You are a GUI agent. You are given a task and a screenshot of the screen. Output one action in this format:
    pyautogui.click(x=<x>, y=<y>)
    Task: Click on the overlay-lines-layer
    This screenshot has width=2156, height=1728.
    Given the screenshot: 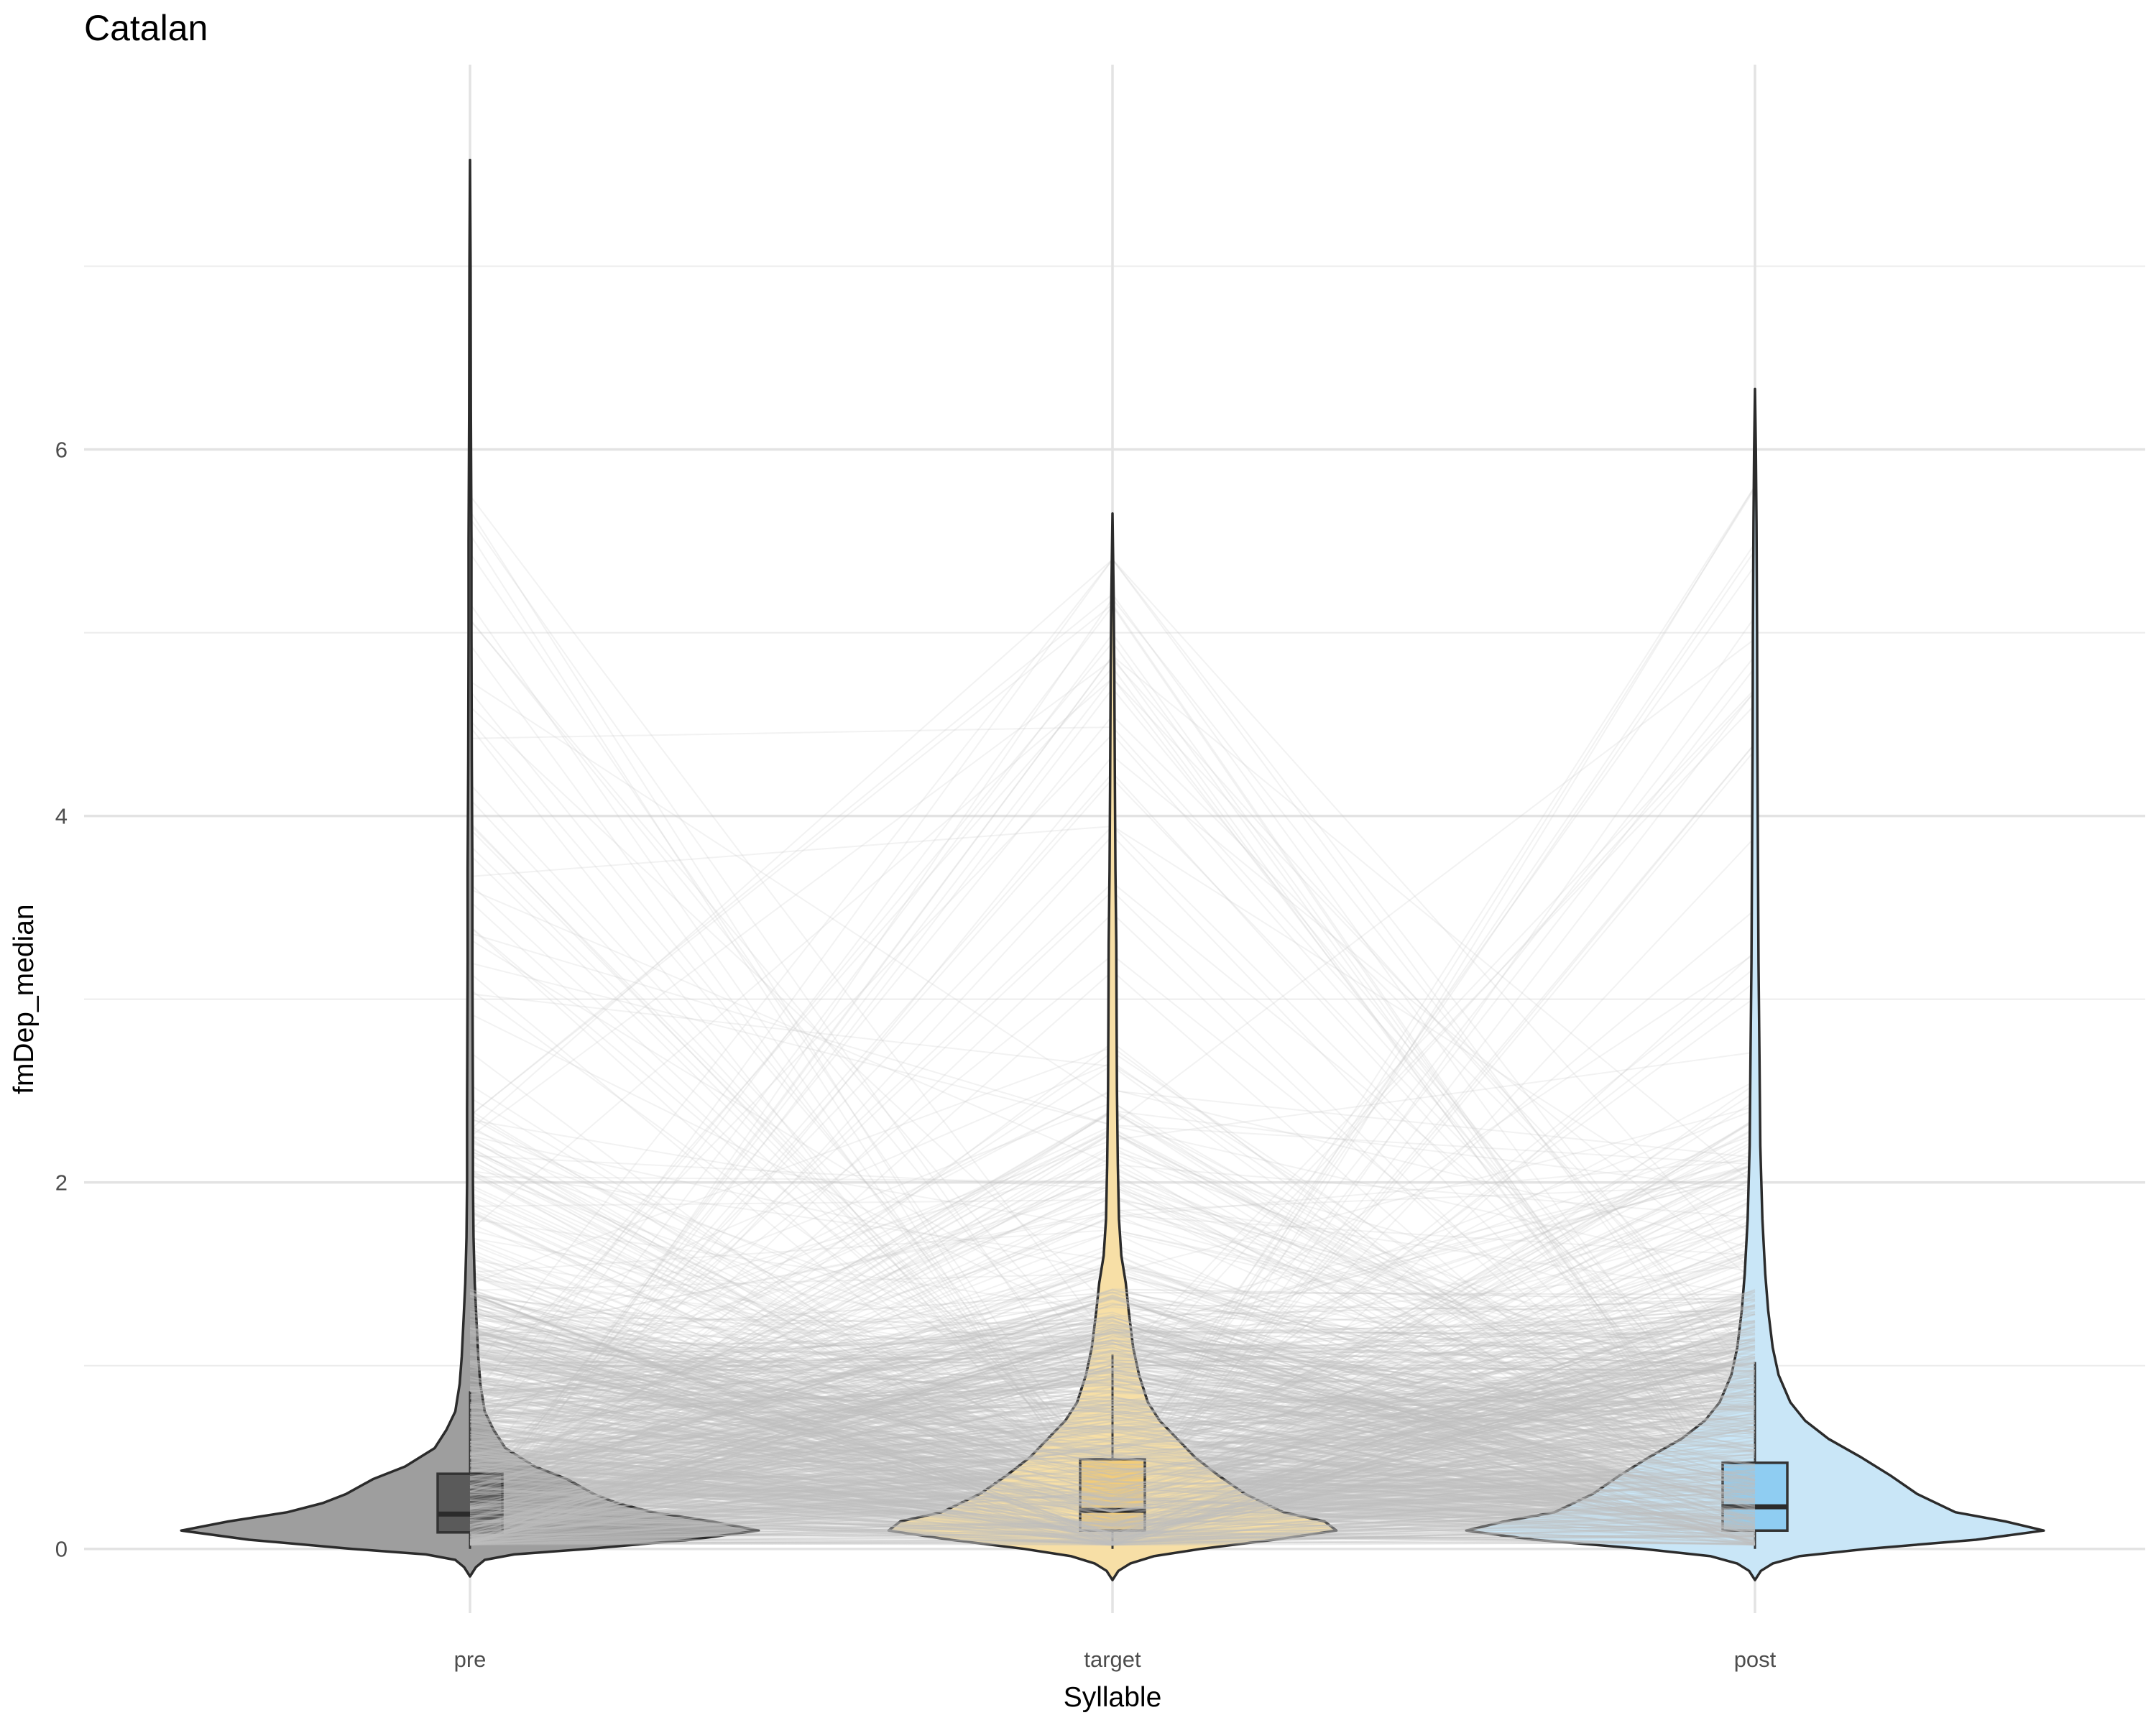 What is the action you would take?
    pyautogui.click(x=1113, y=1417)
    